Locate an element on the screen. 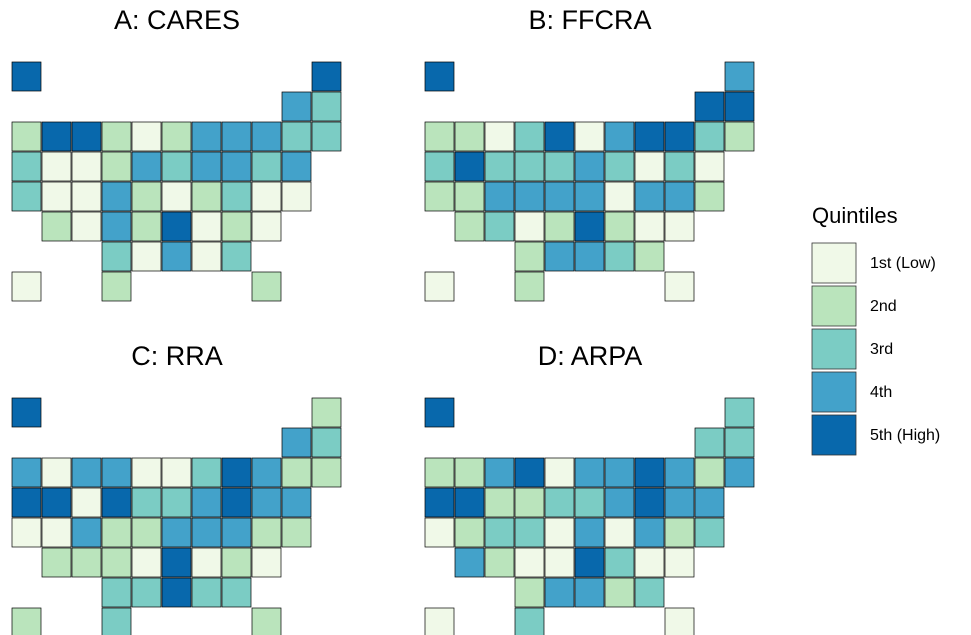 Image resolution: width=971 pixels, height=635 pixels. legend-label: 3rd is located at coordinates (881, 349).